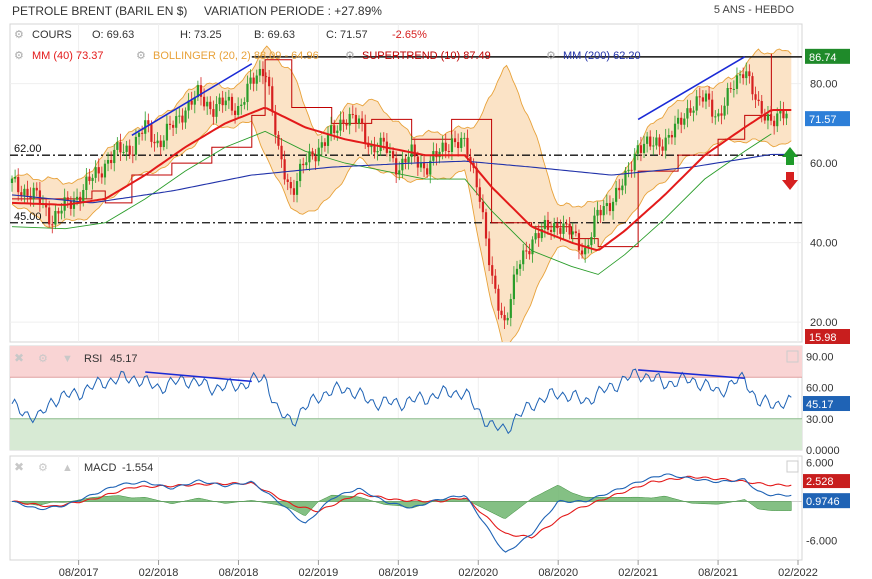 This screenshot has width=872, height=579. I want to click on trendline, so click(691, 88).